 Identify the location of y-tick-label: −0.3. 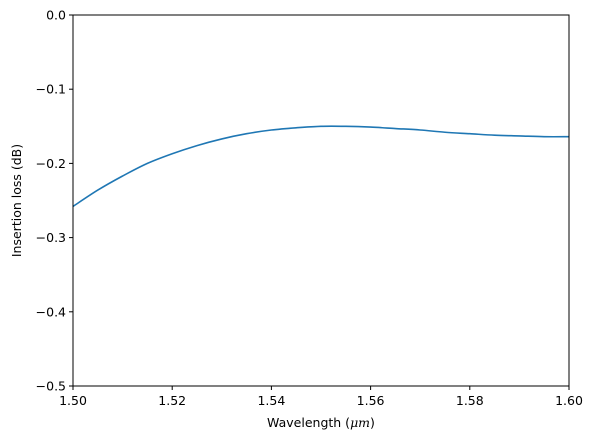
(51, 237).